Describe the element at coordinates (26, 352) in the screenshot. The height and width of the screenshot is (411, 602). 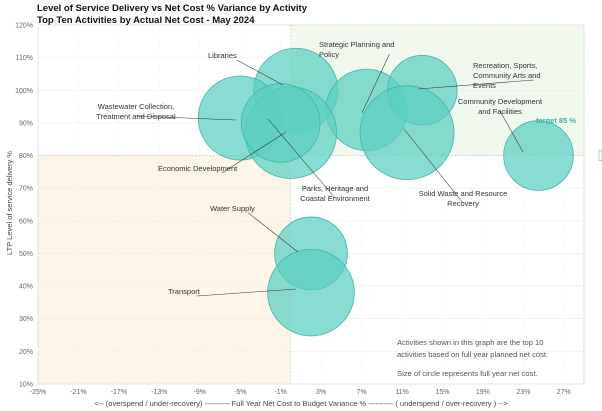
I see `y-tick-label: 20%` at that location.